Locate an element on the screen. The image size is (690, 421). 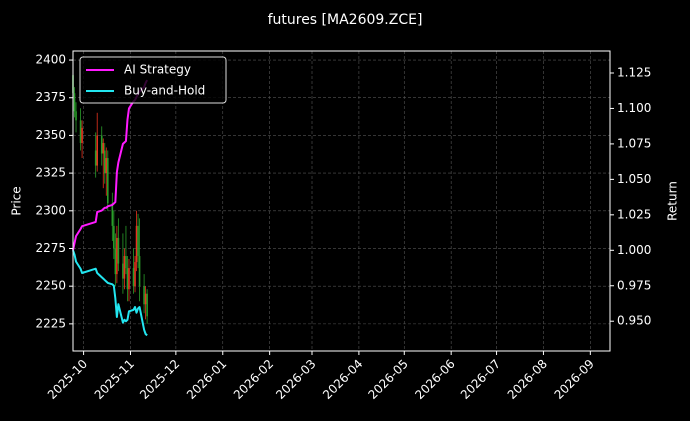
return-line is located at coordinates (110, 293).